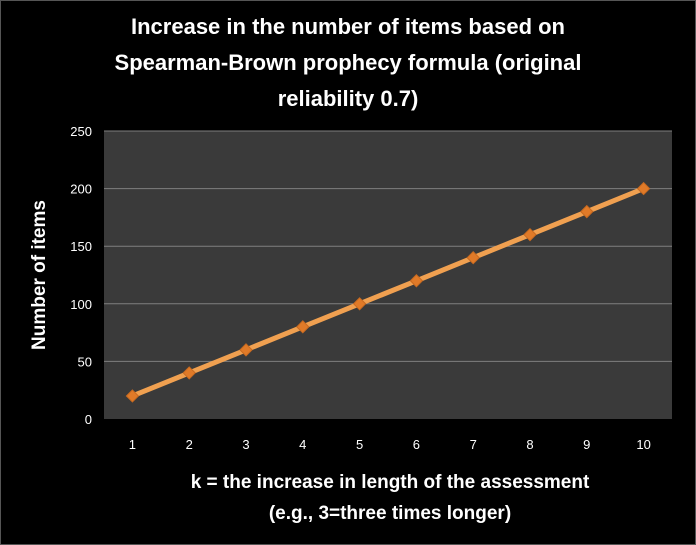 Image resolution: width=696 pixels, height=545 pixels. Describe the element at coordinates (81, 275) in the screenshot. I see `y-tick-labels: 0 50 100 150 200 250` at that location.